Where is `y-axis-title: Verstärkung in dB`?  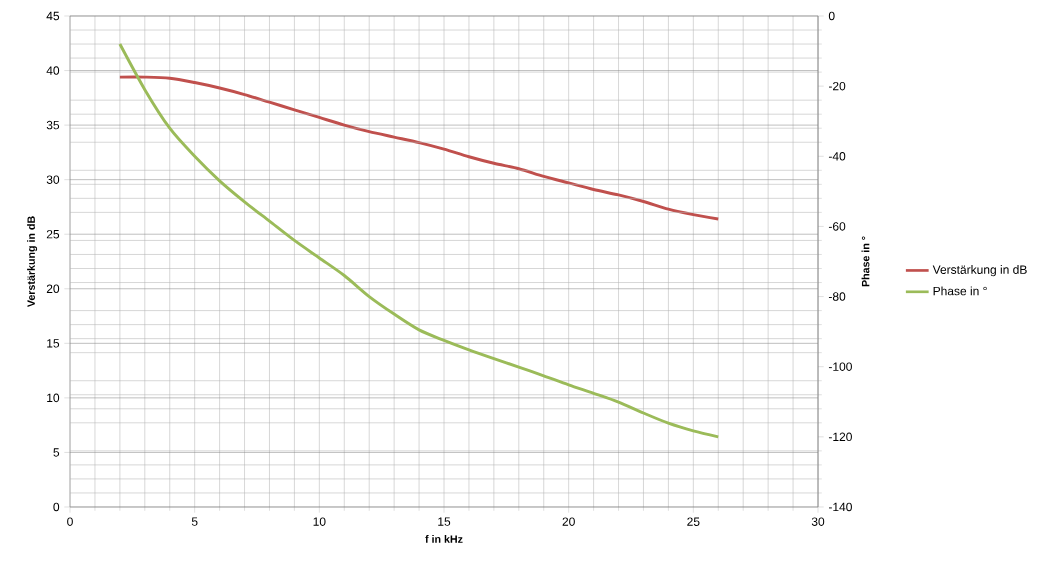 y-axis-title: Verstärkung in dB is located at coordinates (32, 262).